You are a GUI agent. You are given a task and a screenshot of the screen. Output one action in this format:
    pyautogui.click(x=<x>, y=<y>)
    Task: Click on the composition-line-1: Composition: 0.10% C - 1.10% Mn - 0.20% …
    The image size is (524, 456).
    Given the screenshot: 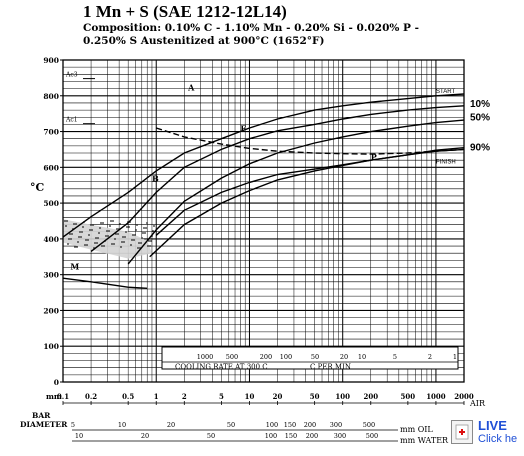 What is the action you would take?
    pyautogui.click(x=251, y=28)
    